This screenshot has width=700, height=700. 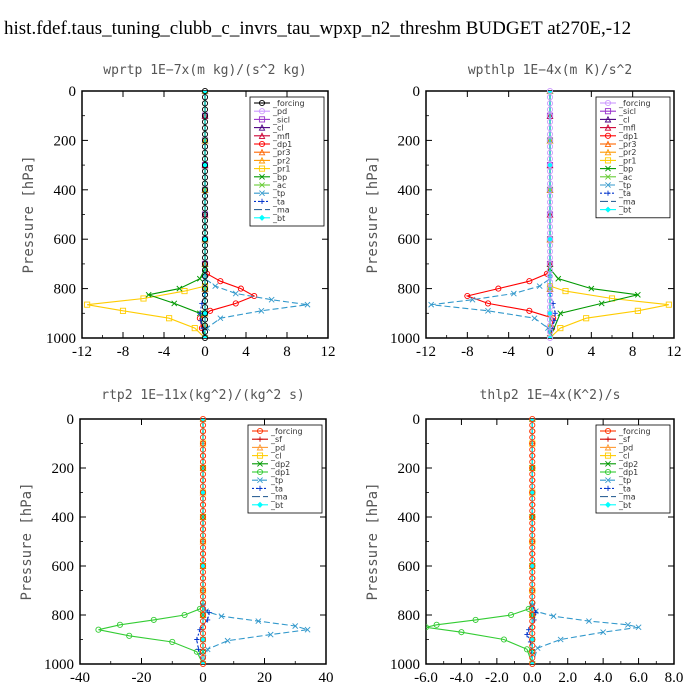 I want to click on legend-marker-sf, so click(x=608, y=439).